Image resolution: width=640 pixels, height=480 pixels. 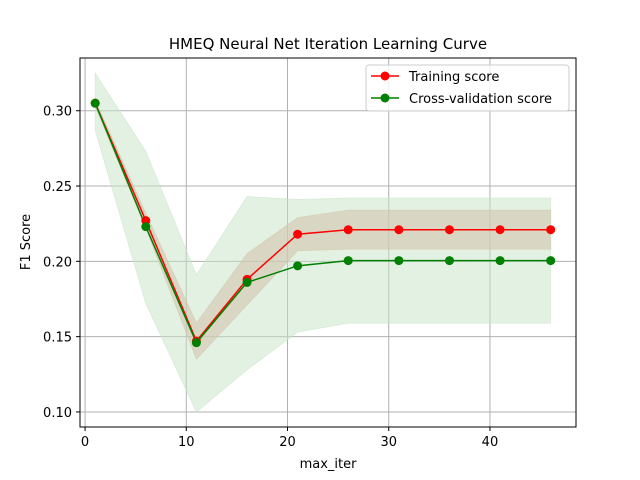 I want to click on legend: Training score Cross-validation score, so click(x=467, y=88).